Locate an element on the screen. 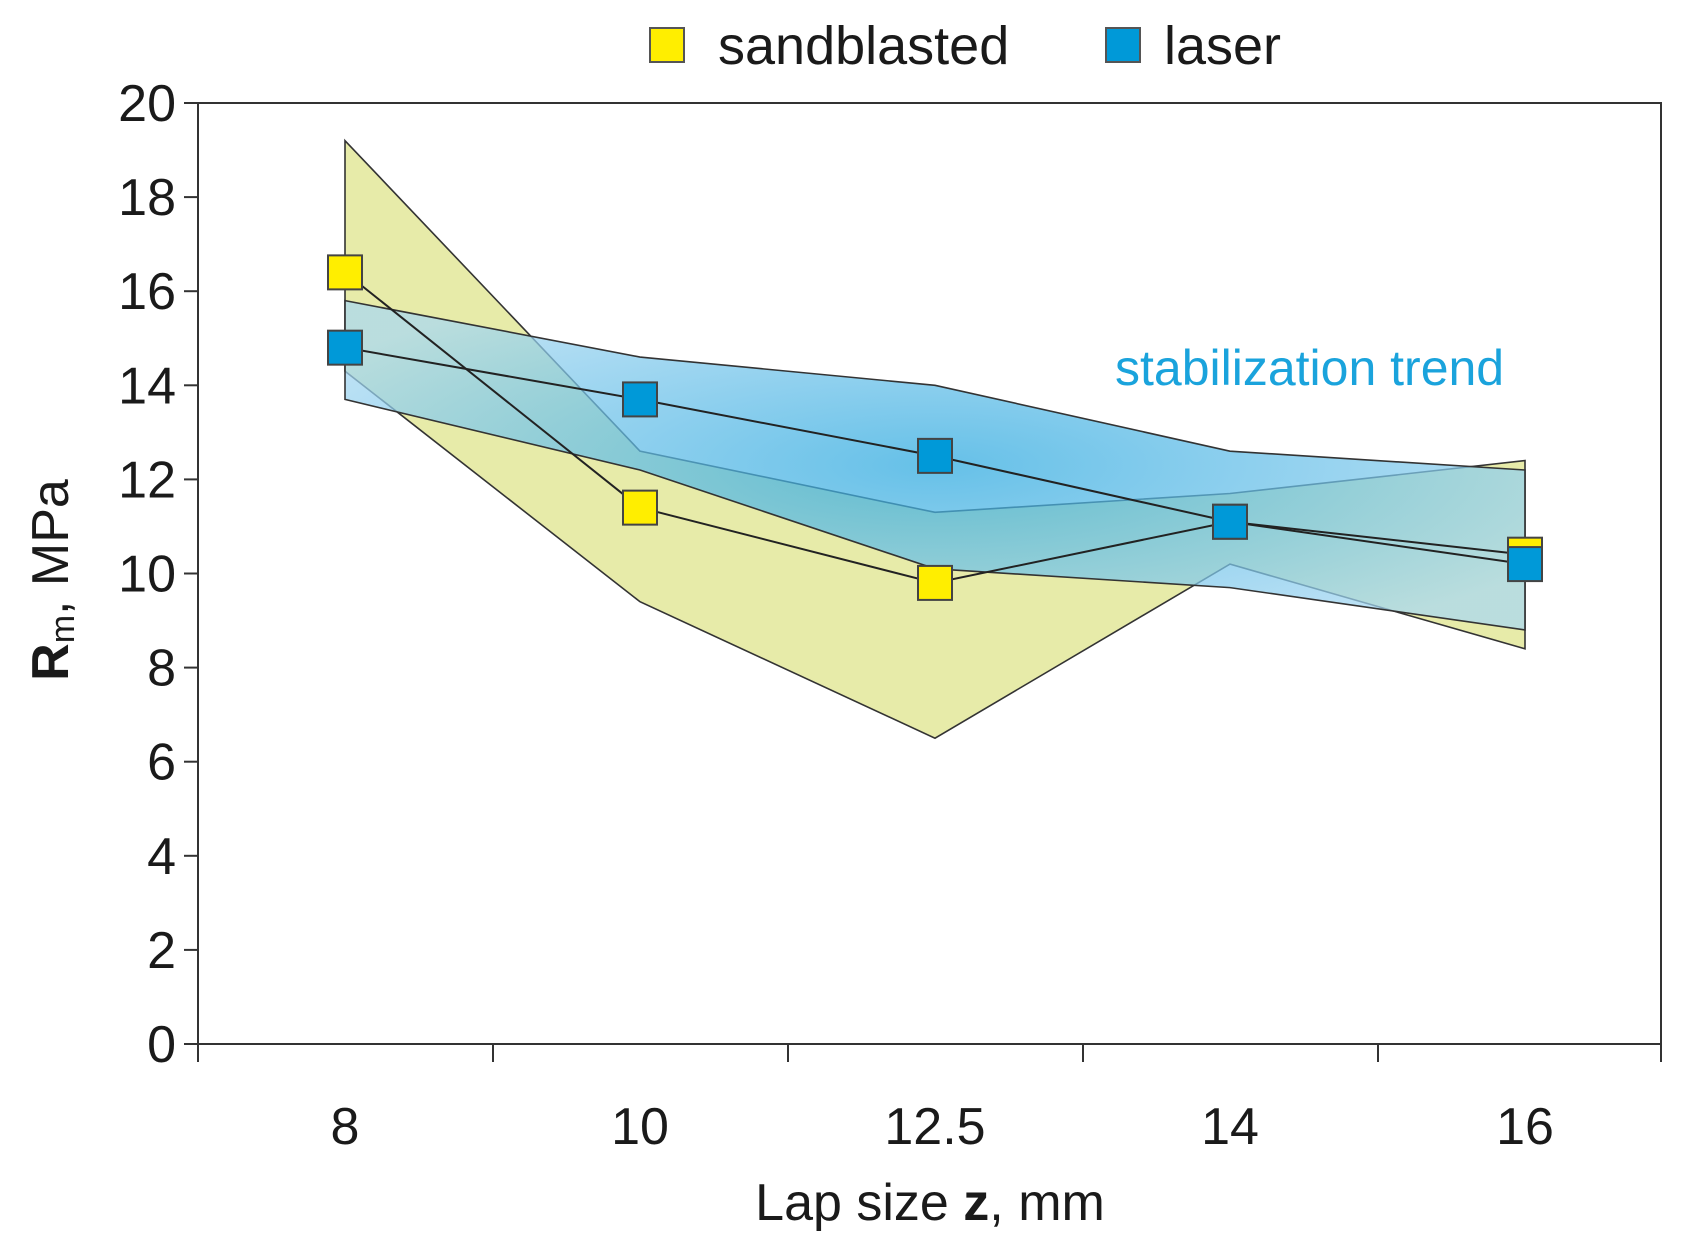 The width and height of the screenshot is (1683, 1250). y-axis-title: Rm, MPa is located at coordinates (52, 580).